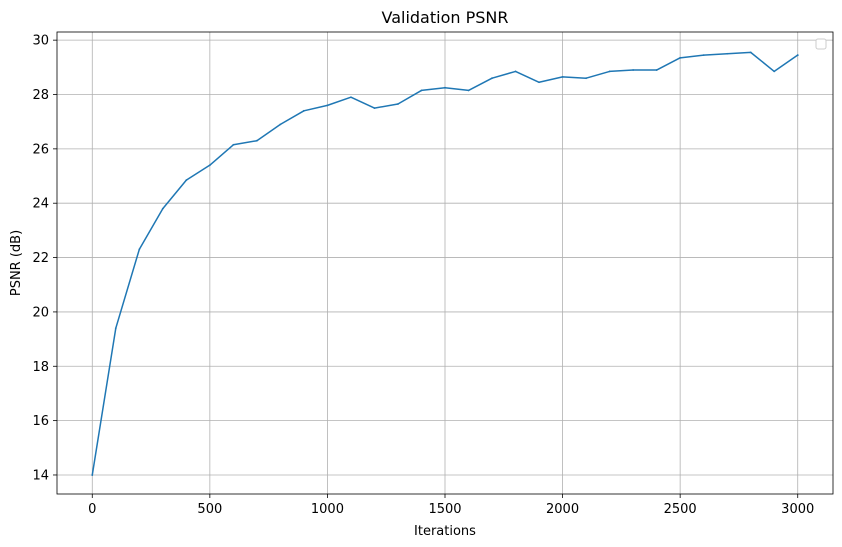 The width and height of the screenshot is (842, 547). I want to click on x-axis-ticks: 0 500 1000 1500 2000 2500 3000, so click(451, 505).